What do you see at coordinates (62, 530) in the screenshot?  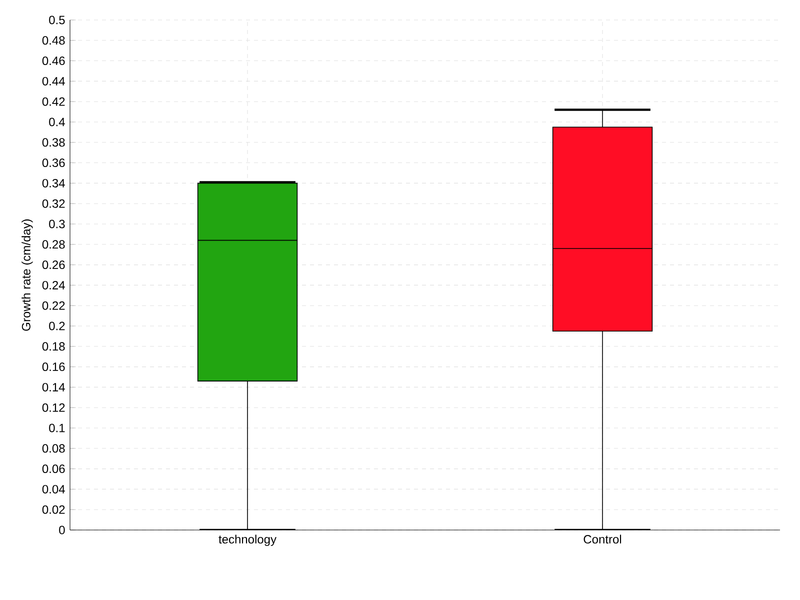 I see `y-tick-label: 0` at bounding box center [62, 530].